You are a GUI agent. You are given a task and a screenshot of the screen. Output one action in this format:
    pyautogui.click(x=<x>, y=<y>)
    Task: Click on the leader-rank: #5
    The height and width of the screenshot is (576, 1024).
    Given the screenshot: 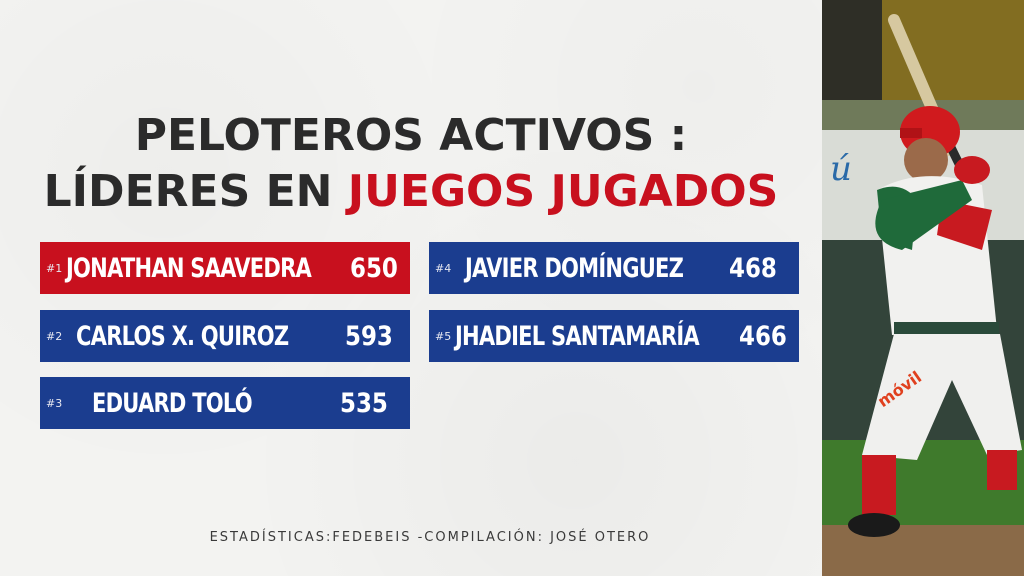 What is the action you would take?
    pyautogui.click(x=443, y=336)
    